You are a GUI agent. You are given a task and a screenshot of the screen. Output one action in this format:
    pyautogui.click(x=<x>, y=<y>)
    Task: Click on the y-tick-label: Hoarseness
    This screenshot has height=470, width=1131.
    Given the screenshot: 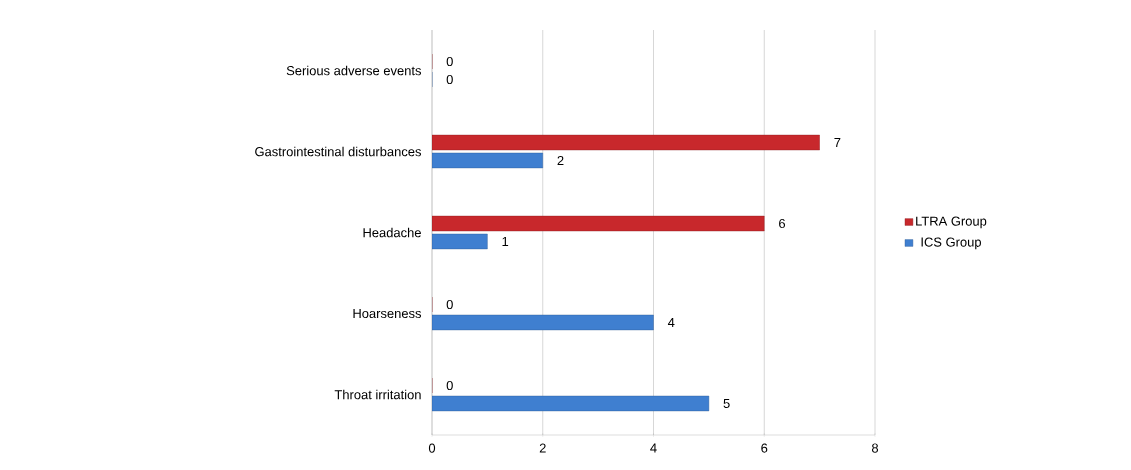 What is the action you would take?
    pyautogui.click(x=387, y=313)
    